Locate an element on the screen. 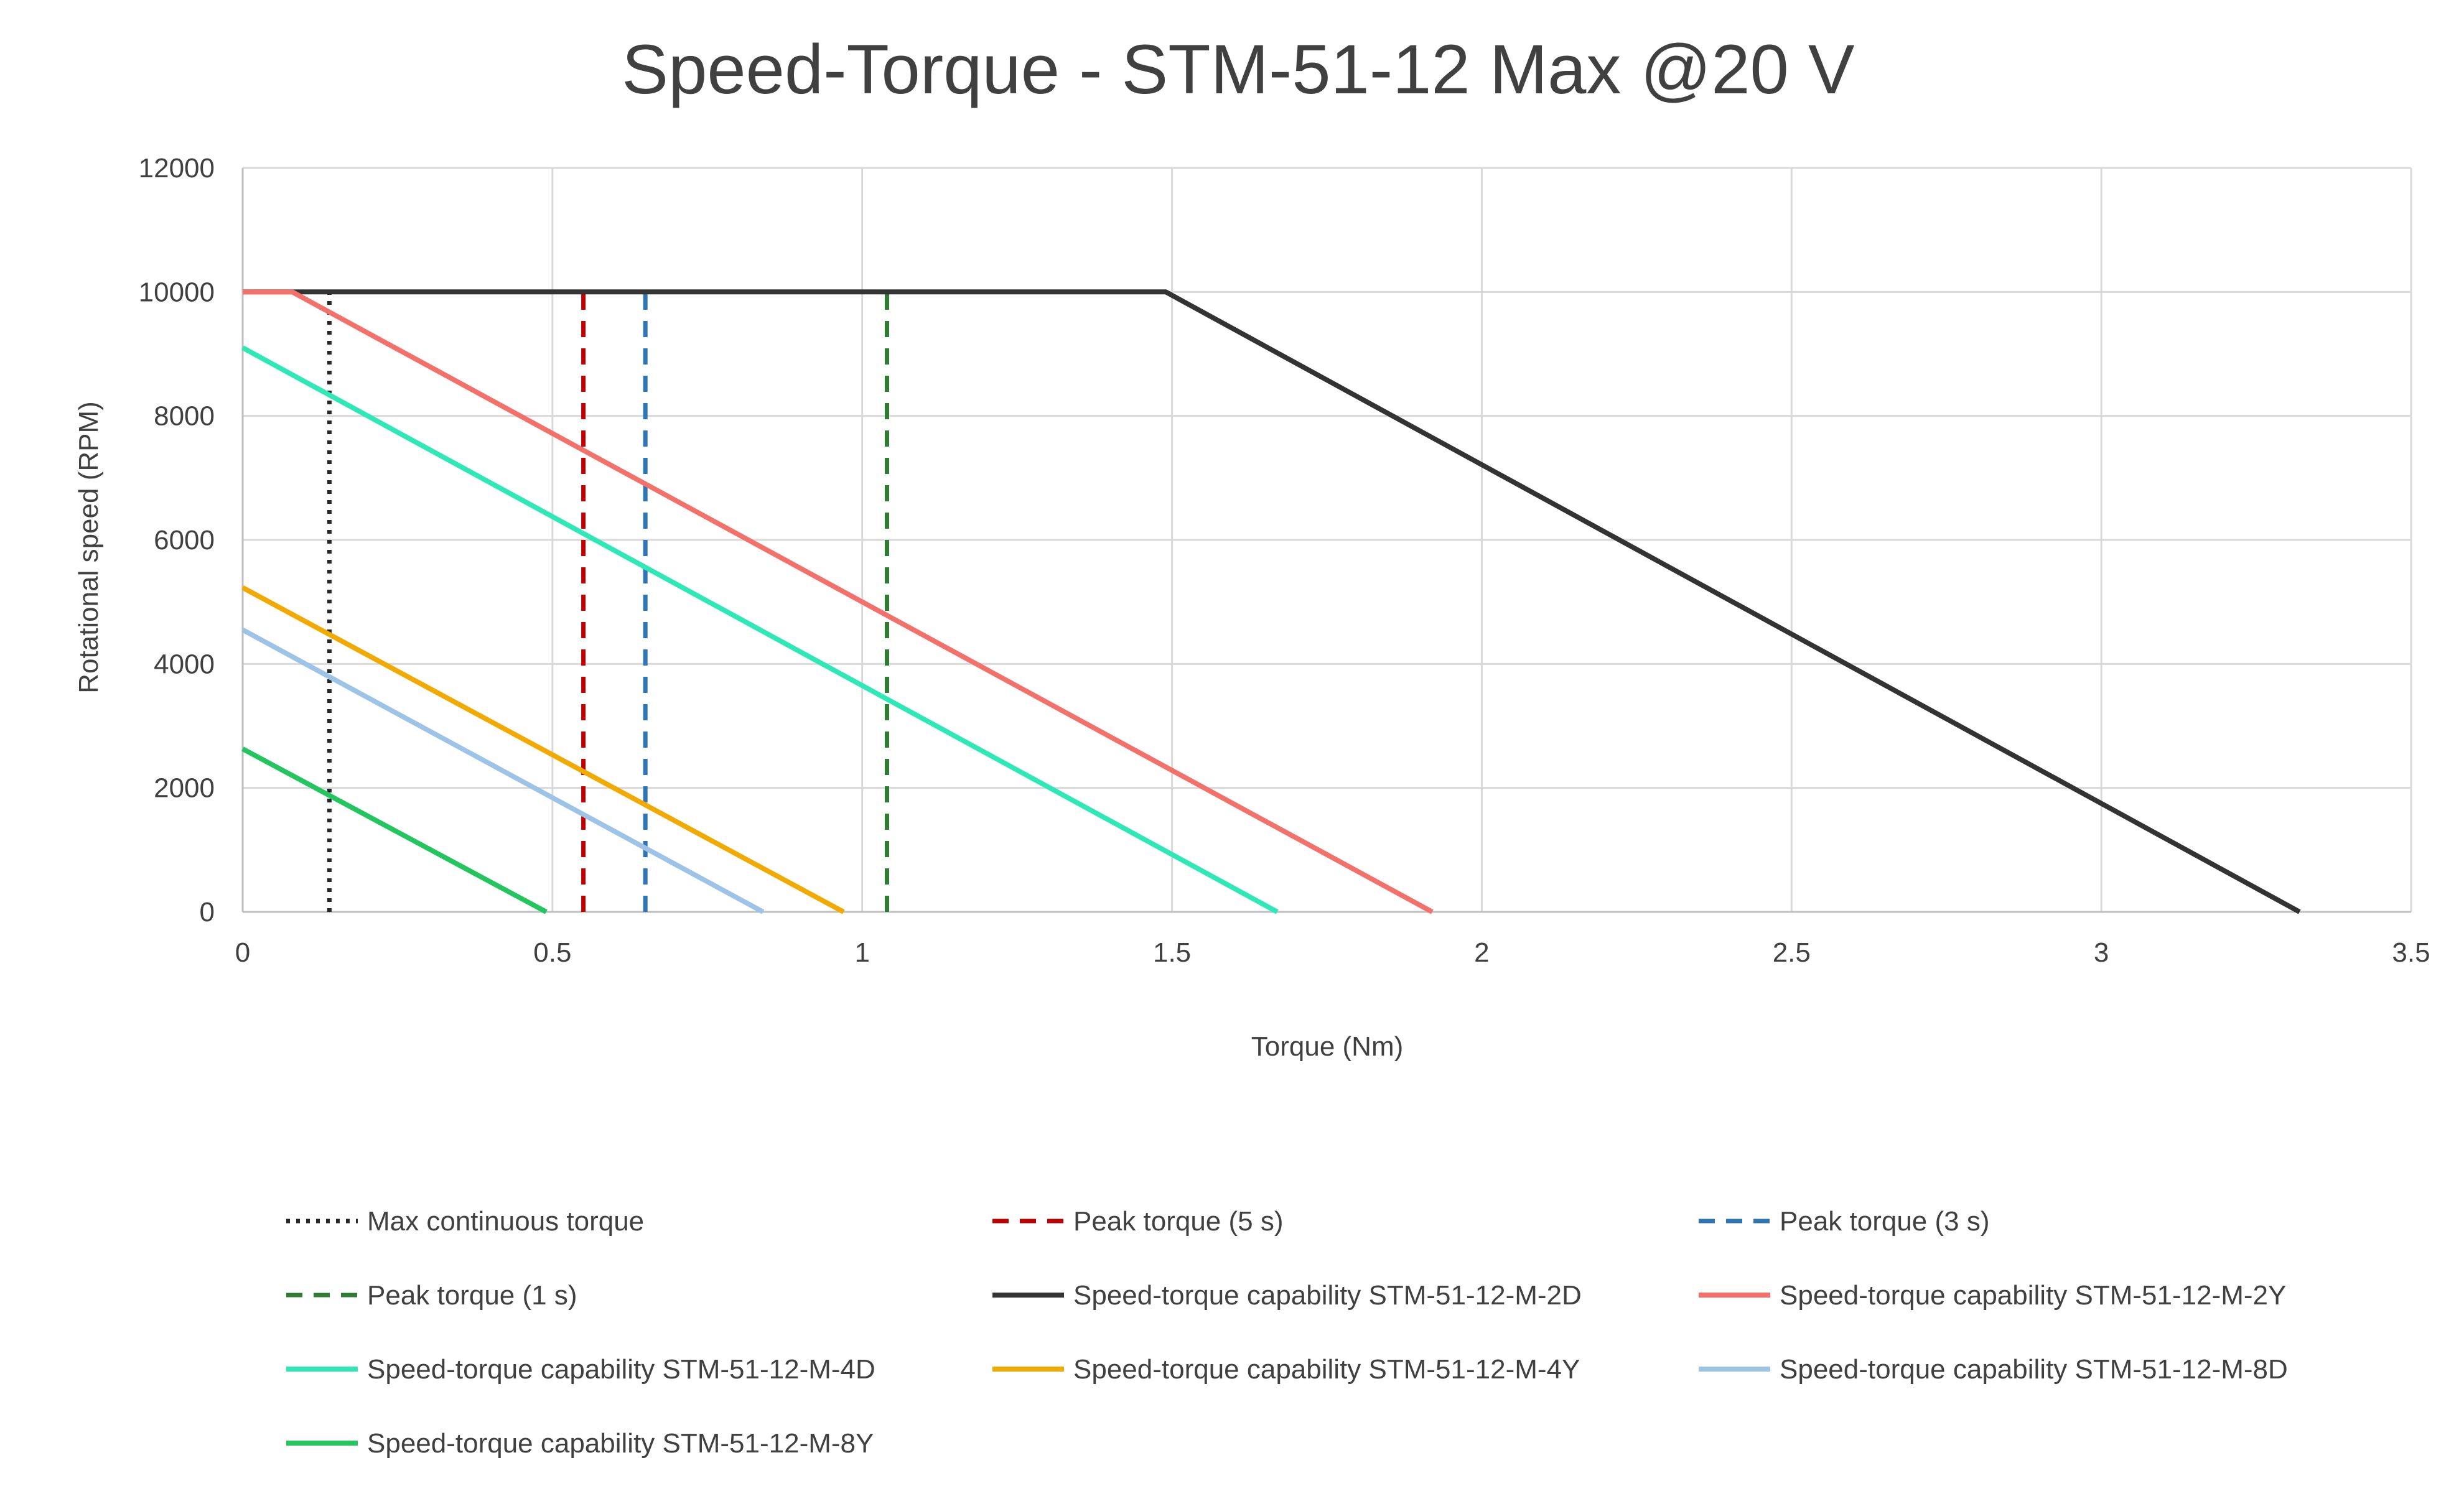  legend-label: Speed-torque capability STM-51-12-M-2D is located at coordinates (1328, 1295).